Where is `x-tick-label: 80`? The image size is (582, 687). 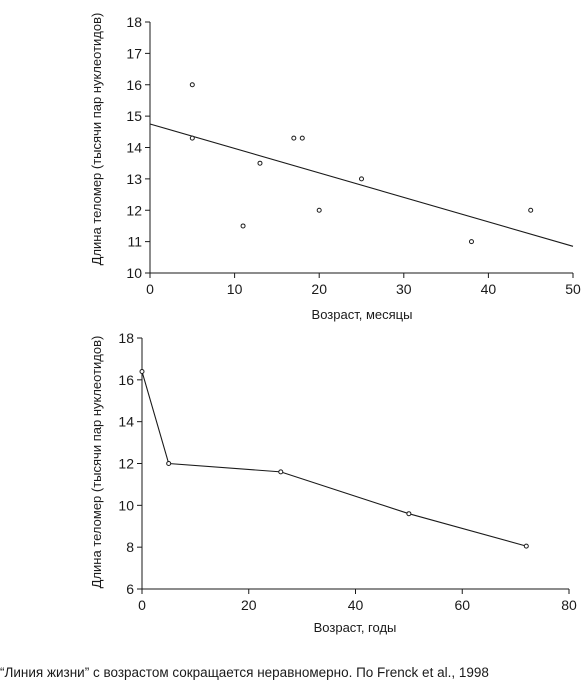
x-tick-label: 80 is located at coordinates (569, 605).